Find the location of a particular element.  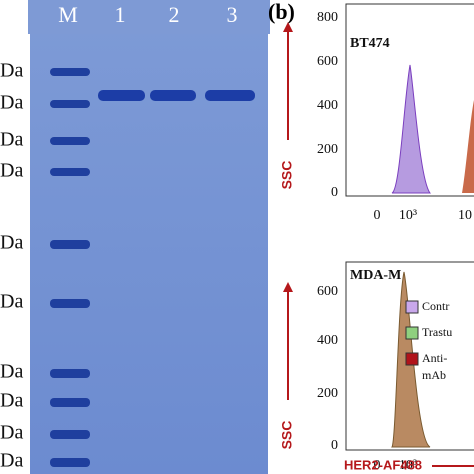

lane-label: 2 is located at coordinates (174, 14).